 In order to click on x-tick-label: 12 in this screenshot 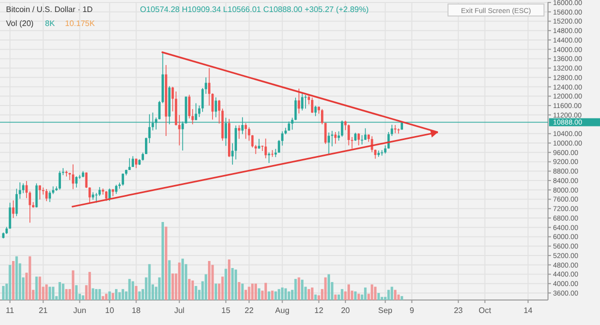, I will do `click(319, 310)`.